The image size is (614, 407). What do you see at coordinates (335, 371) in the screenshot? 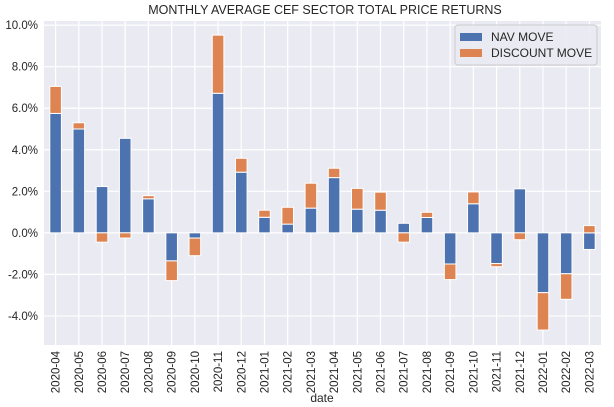
I see `x-tick-label: 2021-04` at bounding box center [335, 371].